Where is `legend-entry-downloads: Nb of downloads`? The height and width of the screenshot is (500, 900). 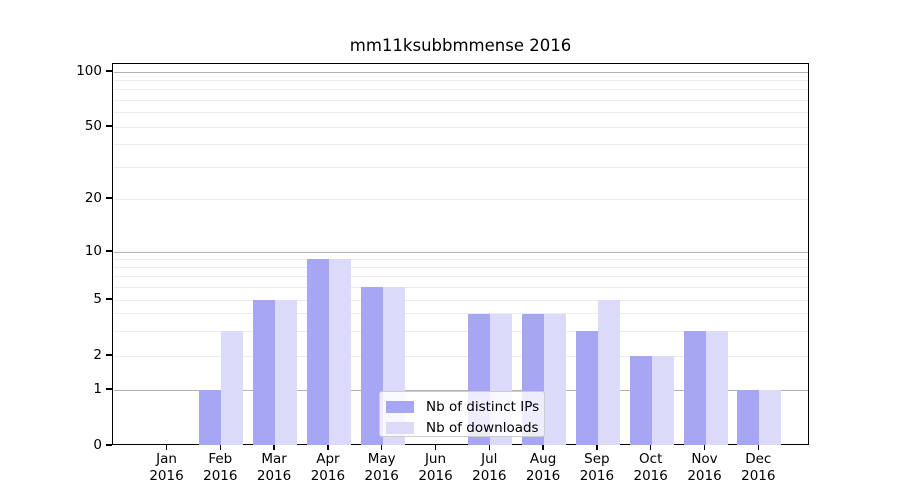 legend-entry-downloads: Nb of downloads is located at coordinates (462, 427).